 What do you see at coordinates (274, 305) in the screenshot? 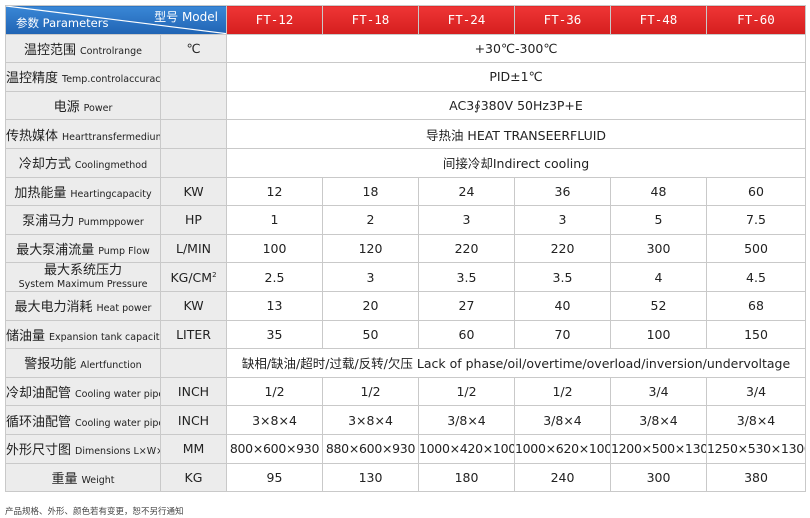
I see `row-value: 13` at bounding box center [274, 305].